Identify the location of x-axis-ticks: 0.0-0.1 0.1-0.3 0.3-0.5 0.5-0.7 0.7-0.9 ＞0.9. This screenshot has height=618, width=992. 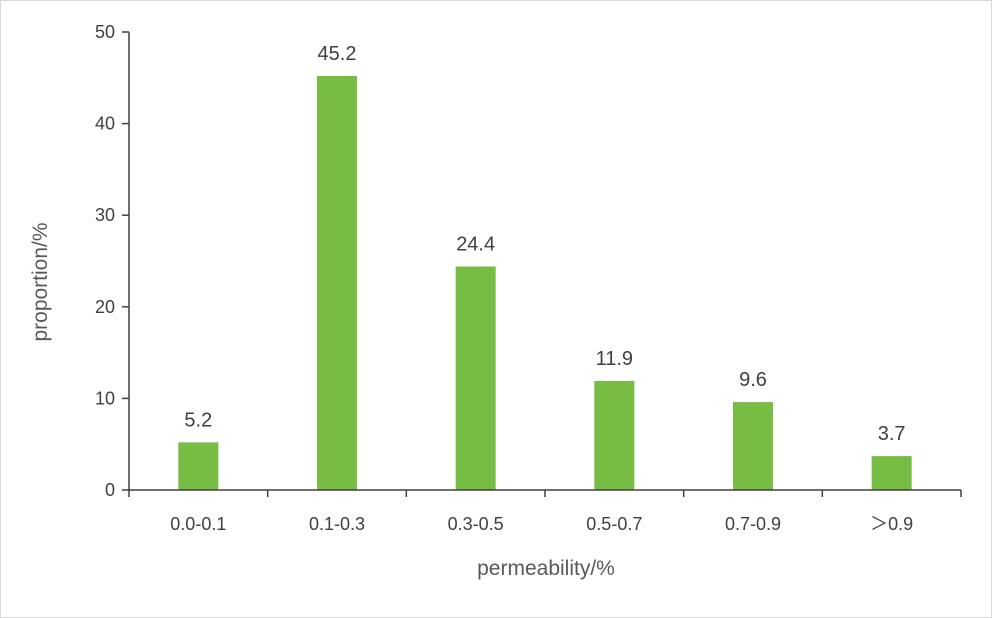
(545, 512).